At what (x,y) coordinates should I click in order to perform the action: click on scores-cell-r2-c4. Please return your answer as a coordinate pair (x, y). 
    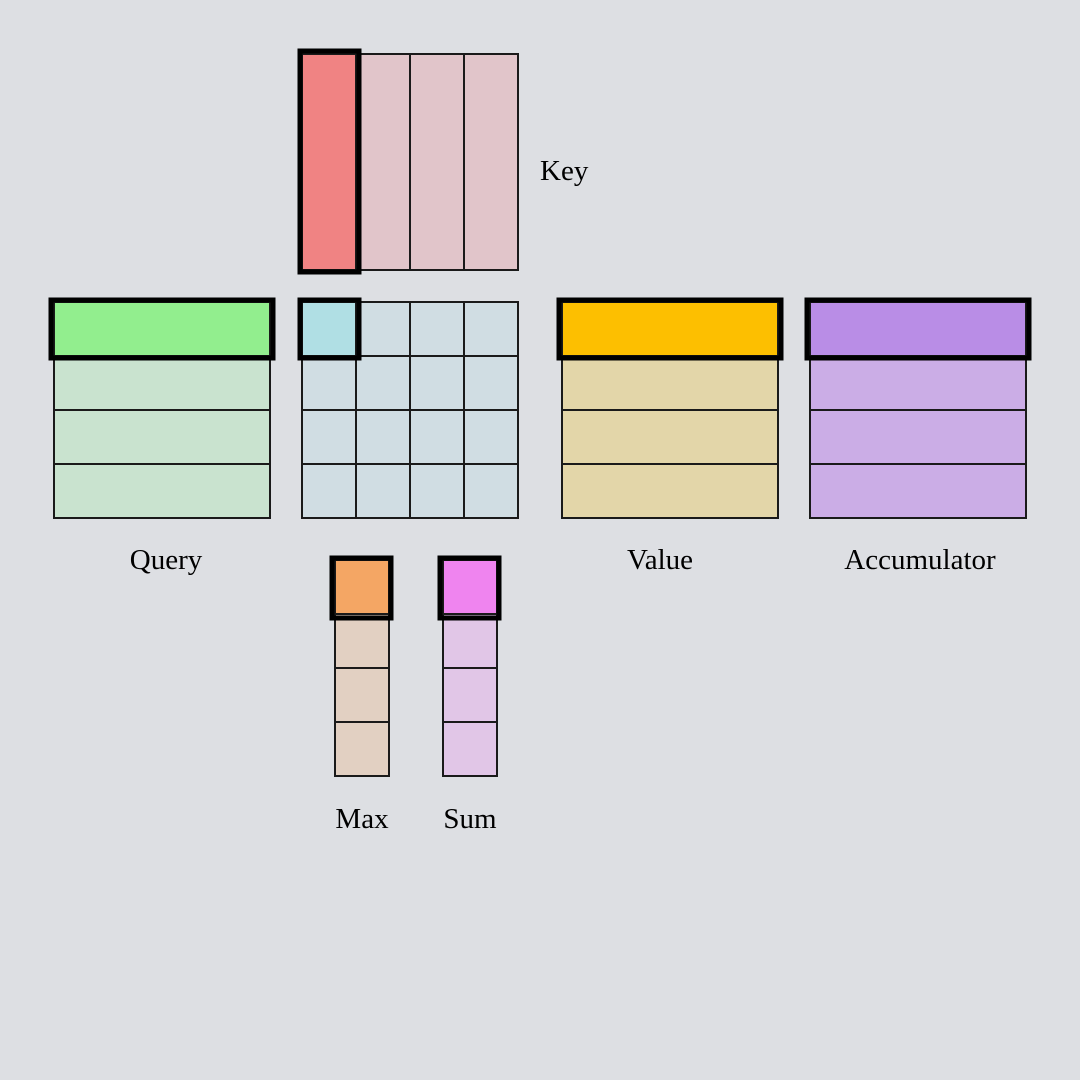
    Looking at the image, I should click on (491, 383).